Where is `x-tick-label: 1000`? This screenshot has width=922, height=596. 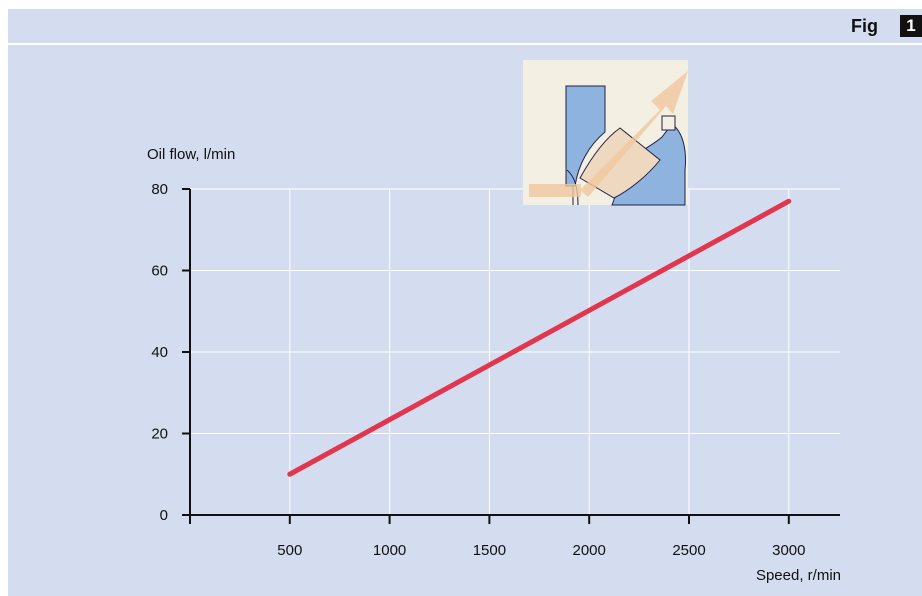 x-tick-label: 1000 is located at coordinates (389, 550).